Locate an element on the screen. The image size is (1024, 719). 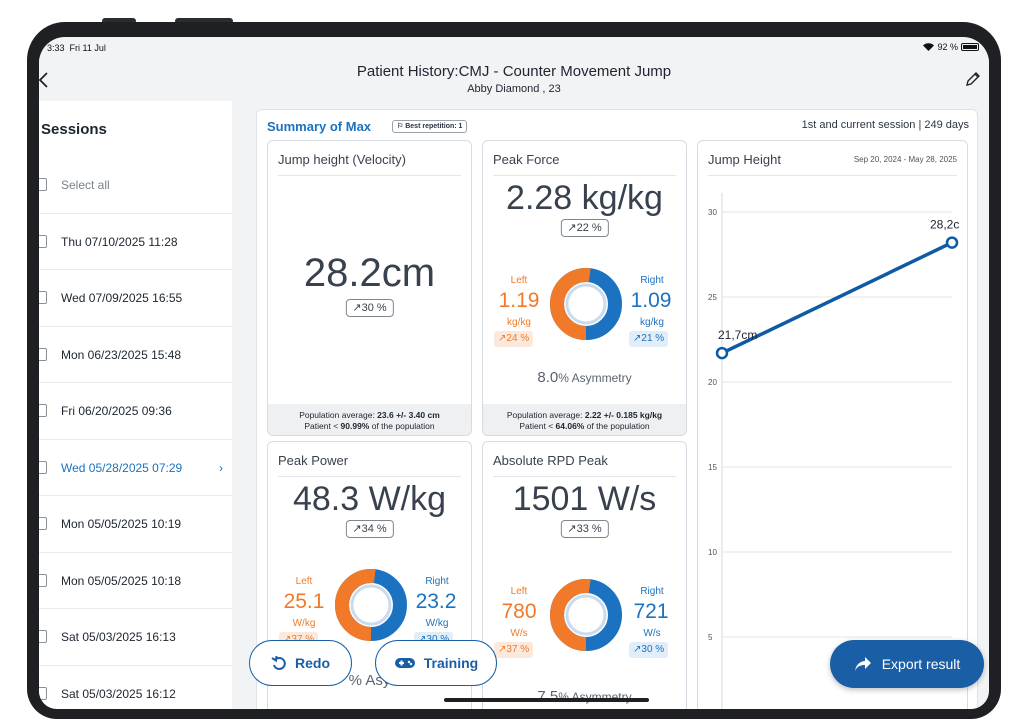
asymmetry: 8.0% Asymmetry is located at coordinates (584, 377).